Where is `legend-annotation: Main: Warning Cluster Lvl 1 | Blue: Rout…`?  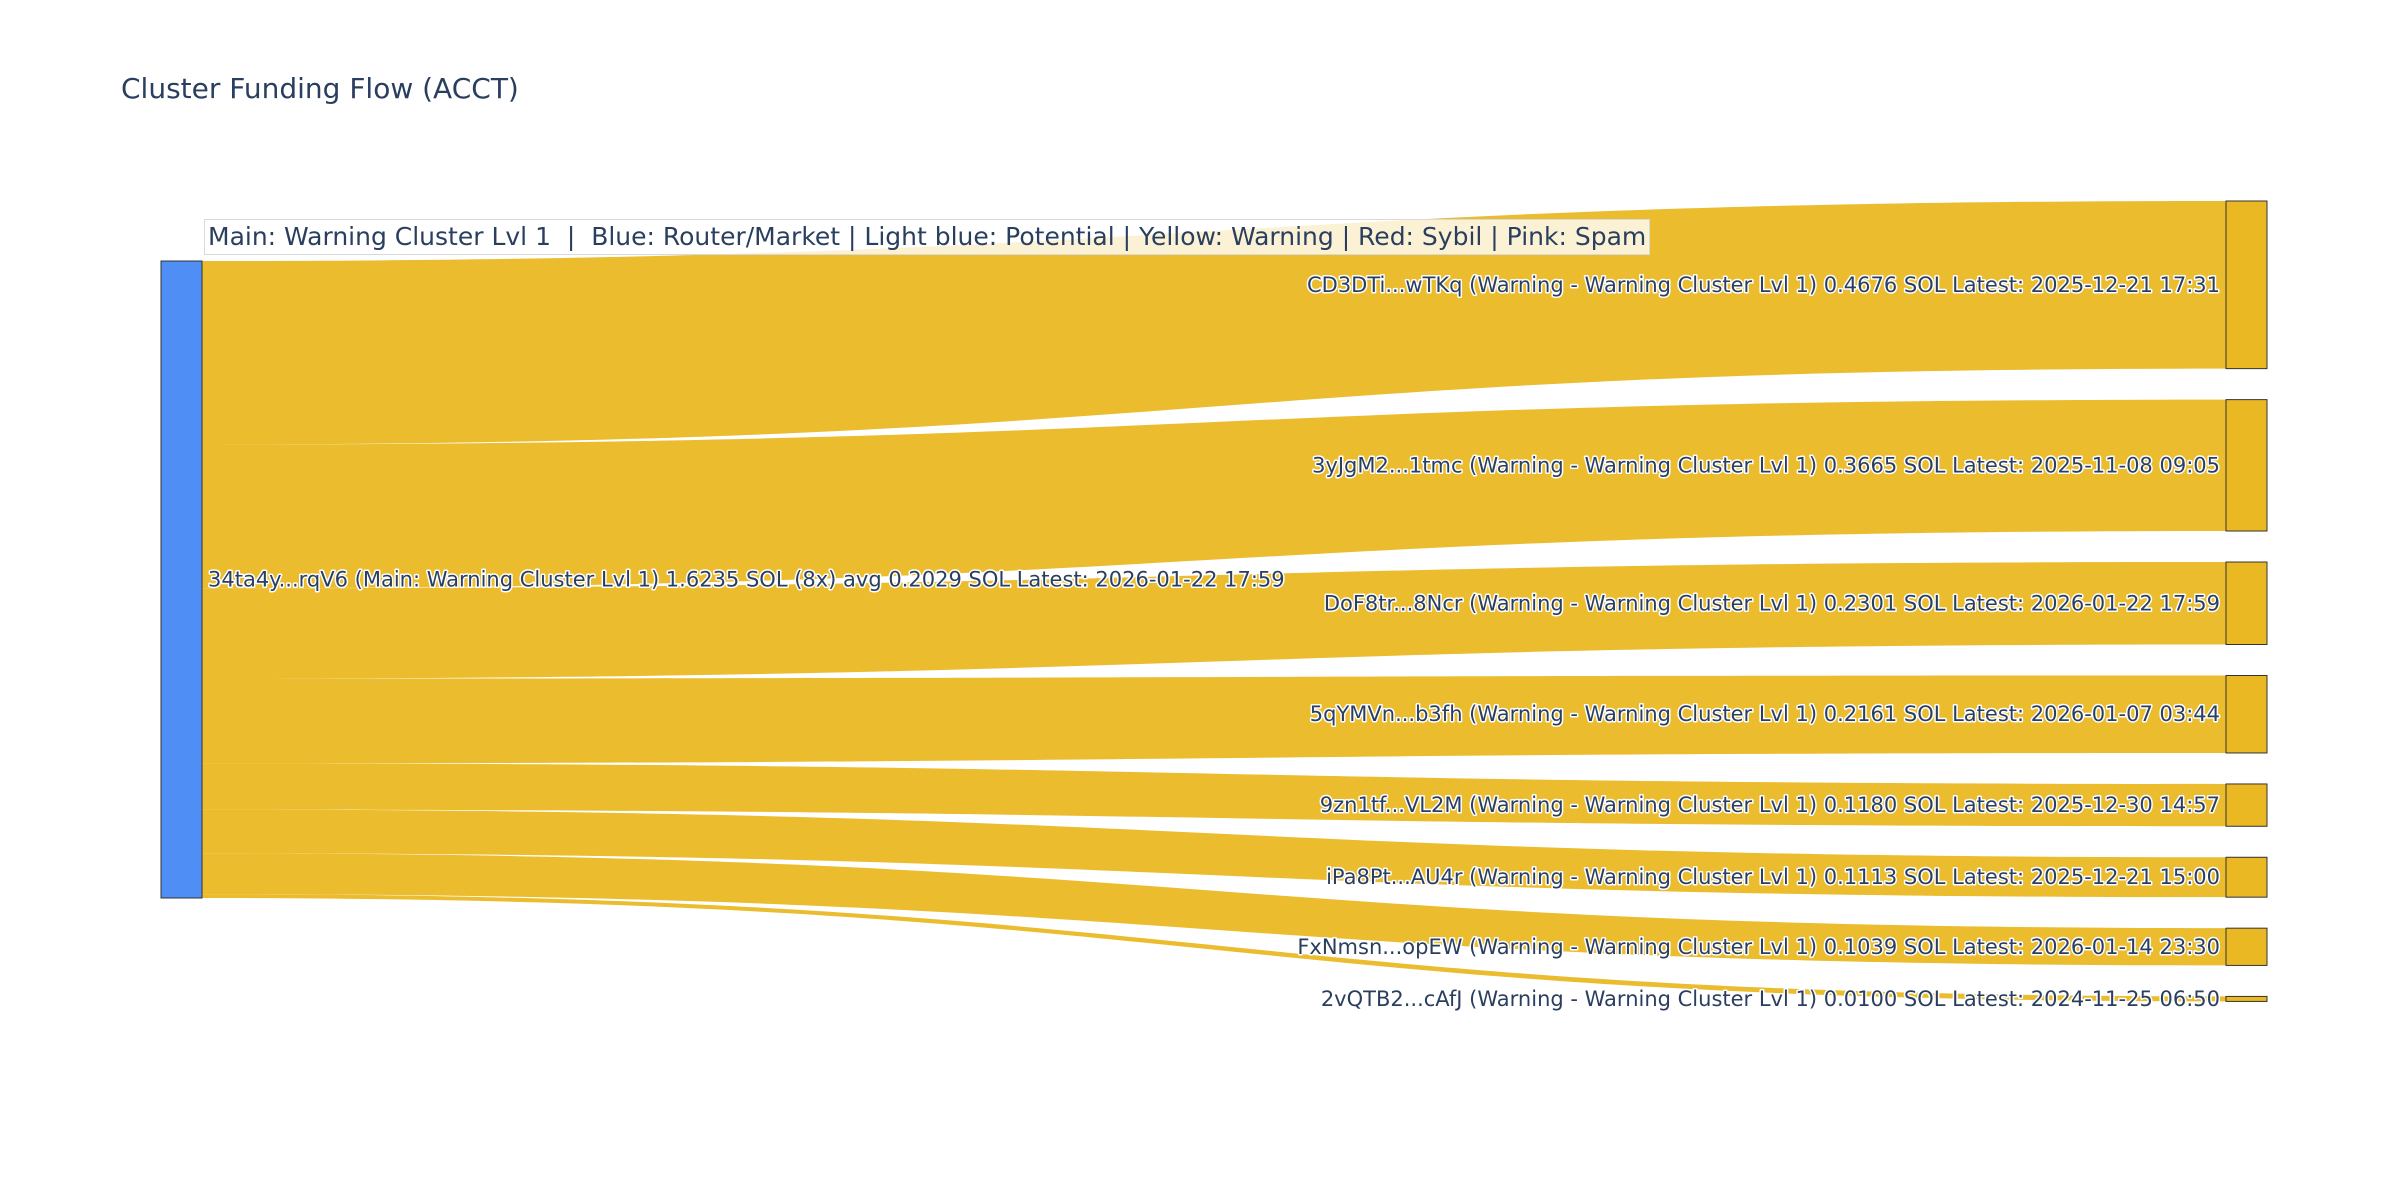
legend-annotation: Main: Warning Cluster Lvl 1 | Blue: Rout… is located at coordinates (927, 237).